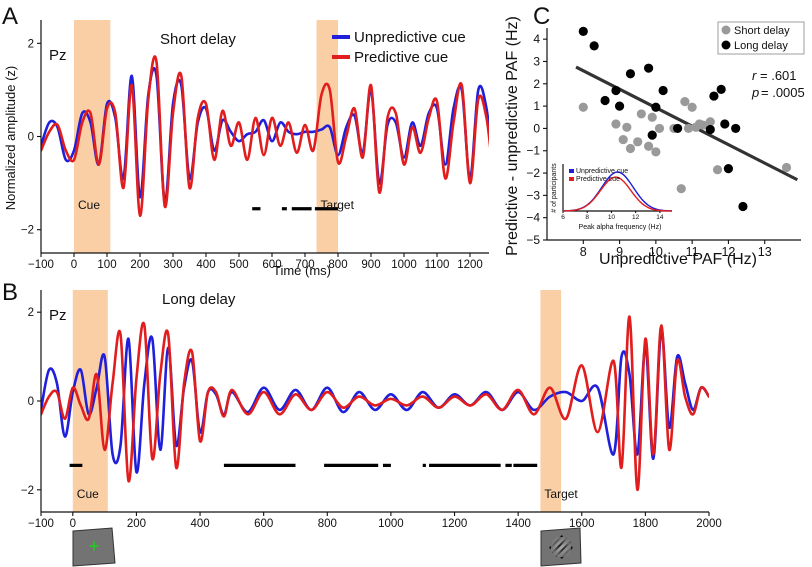 This screenshot has height=567, width=812. What do you see at coordinates (470, 265) in the screenshot?
I see `a-x-tick-label: 1200` at bounding box center [470, 265].